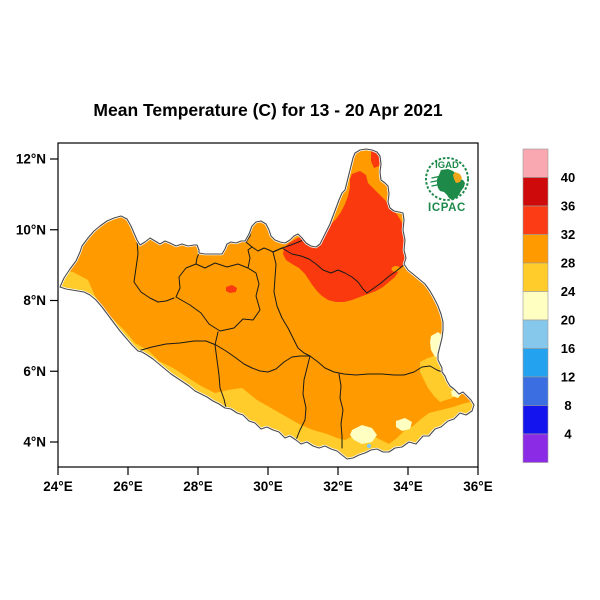 This screenshot has width=600, height=600. What do you see at coordinates (231, 289) in the screenshot?
I see `map-fill-32-36-small-spot` at bounding box center [231, 289].